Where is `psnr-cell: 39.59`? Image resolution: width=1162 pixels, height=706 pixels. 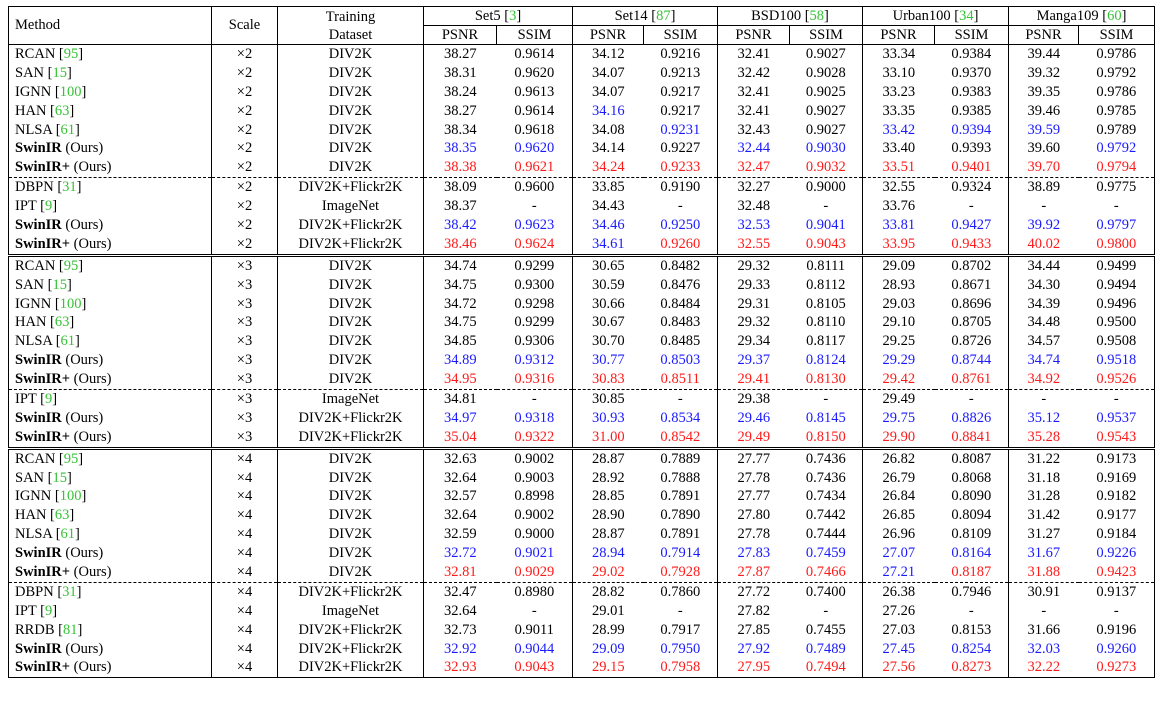
psnr-cell: 39.59 is located at coordinates (1043, 130).